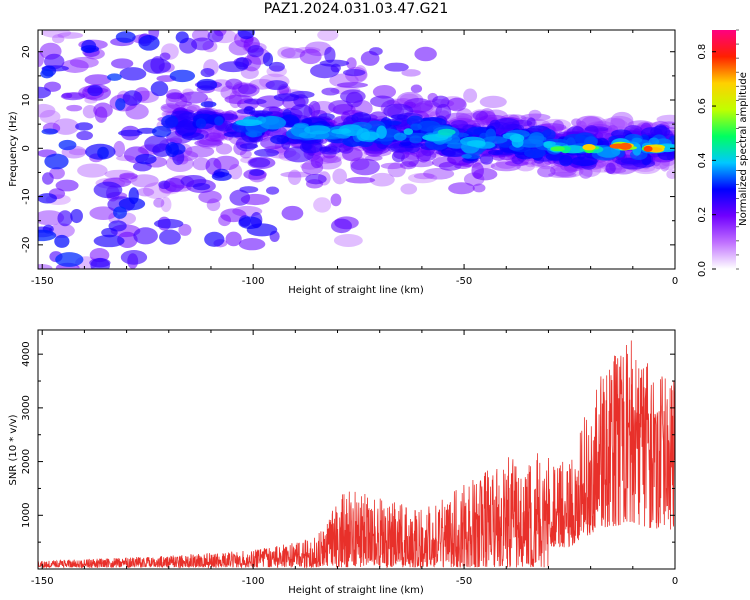  What do you see at coordinates (253, 281) in the screenshot?
I see `x-tick-label: -100` at bounding box center [253, 281].